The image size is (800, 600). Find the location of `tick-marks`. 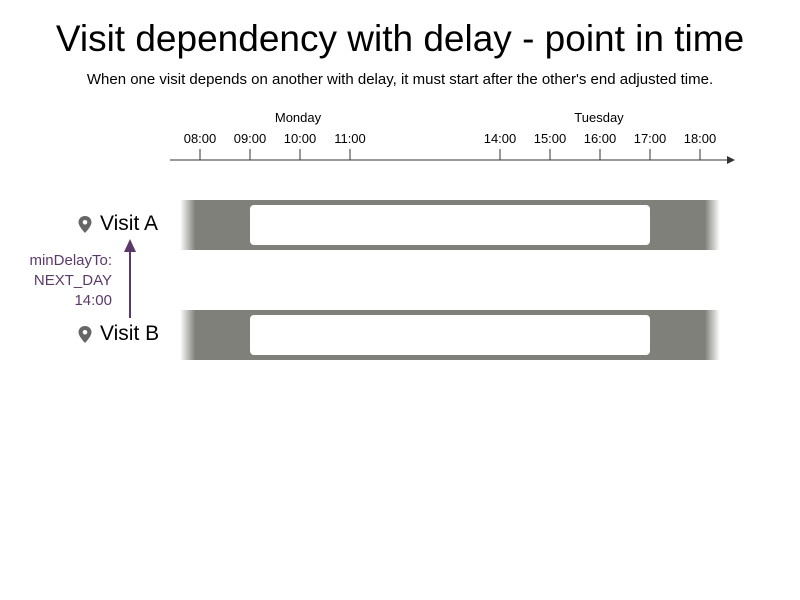

tick-marks is located at coordinates (450, 154).